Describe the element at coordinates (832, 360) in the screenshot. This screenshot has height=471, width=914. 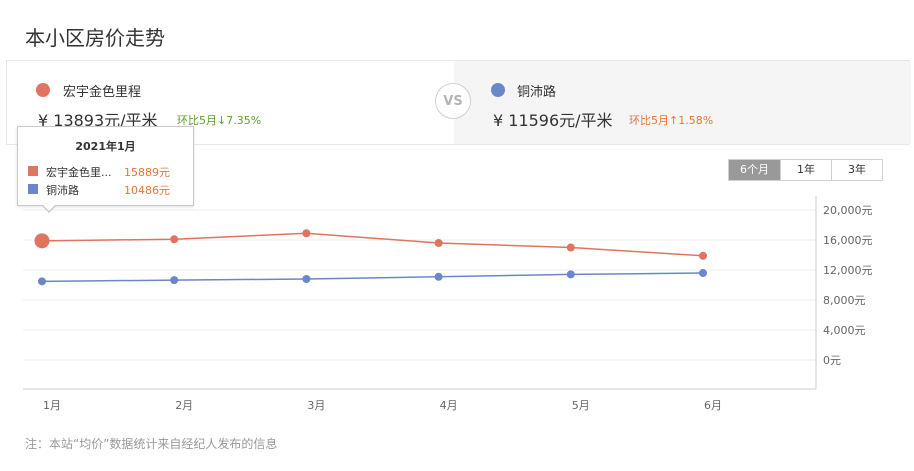
I see `y-tick-label: 0元` at that location.